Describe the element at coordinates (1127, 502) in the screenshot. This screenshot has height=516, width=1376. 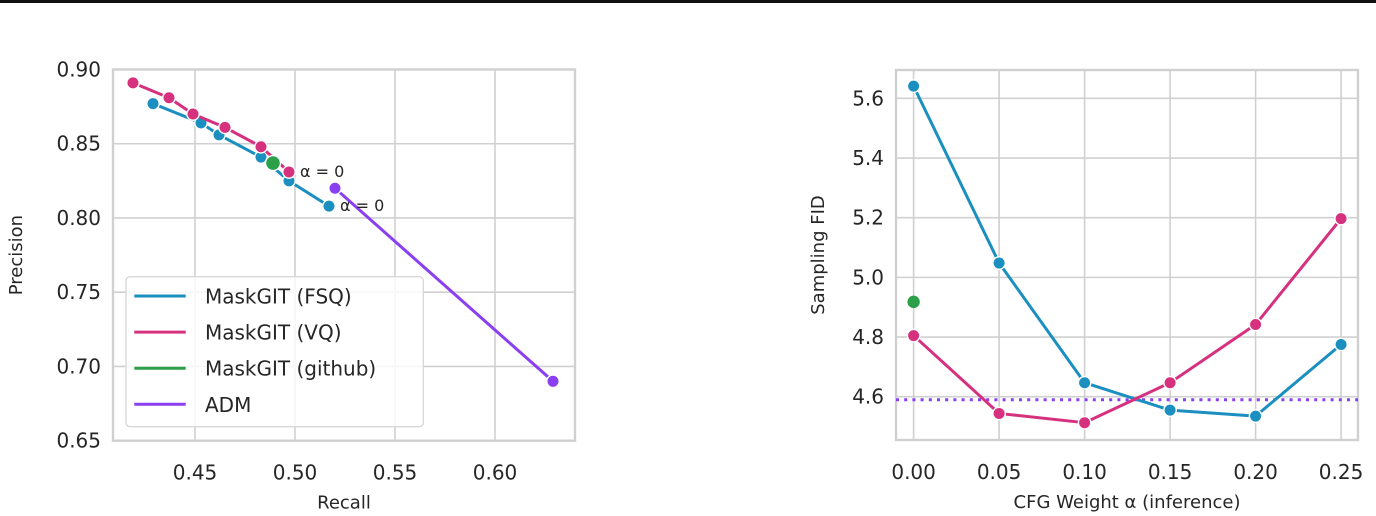
I see `x-axis-label: CFG Weight α (inference)` at that location.